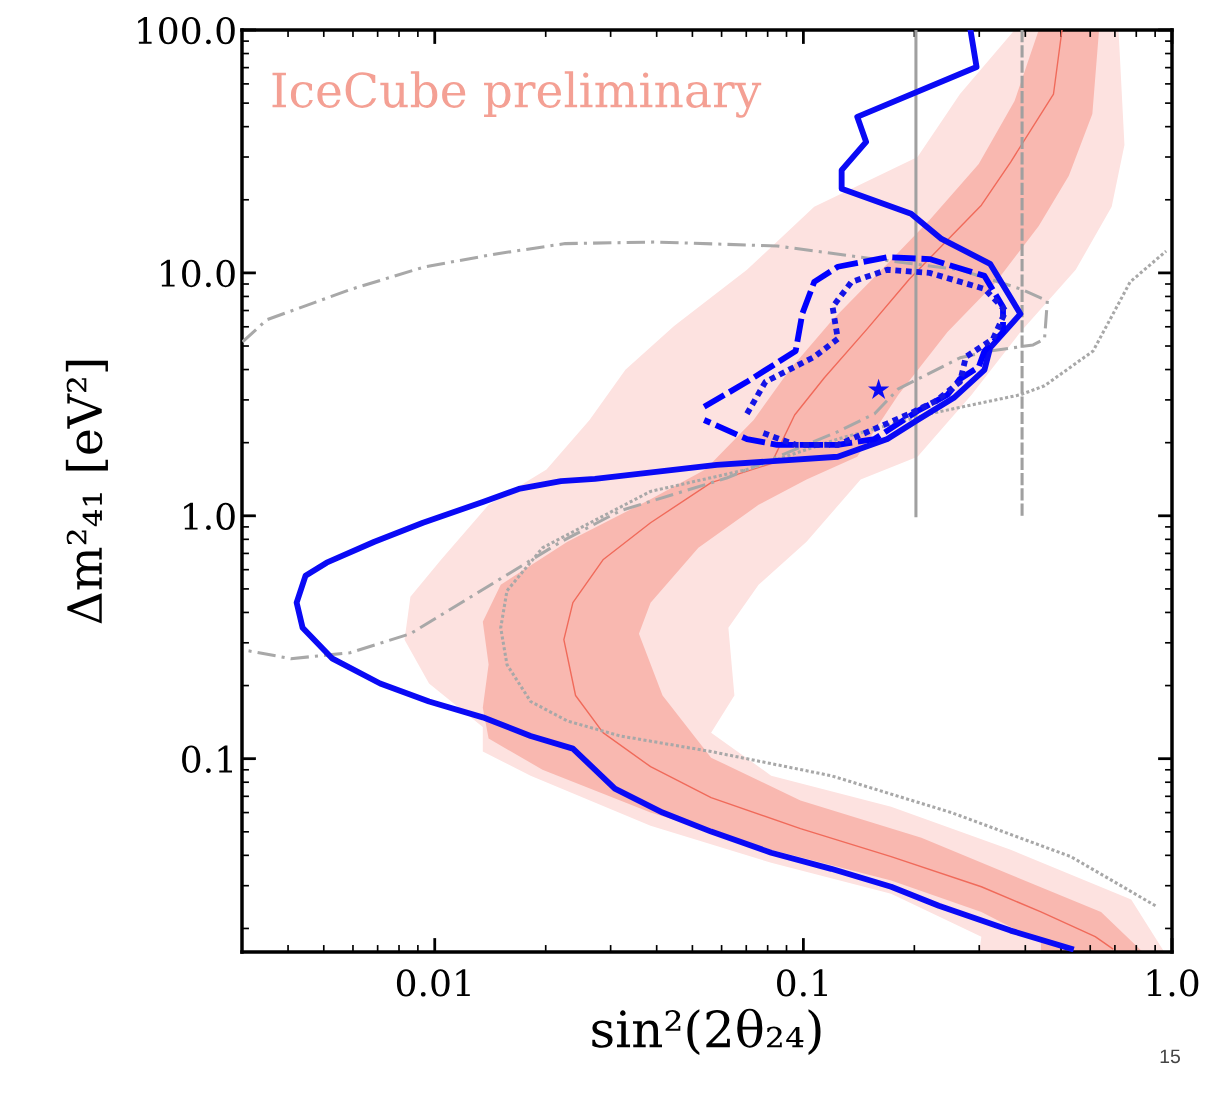  Describe the element at coordinates (802, 983) in the screenshot. I see `x-tick-label: 0.1` at that location.